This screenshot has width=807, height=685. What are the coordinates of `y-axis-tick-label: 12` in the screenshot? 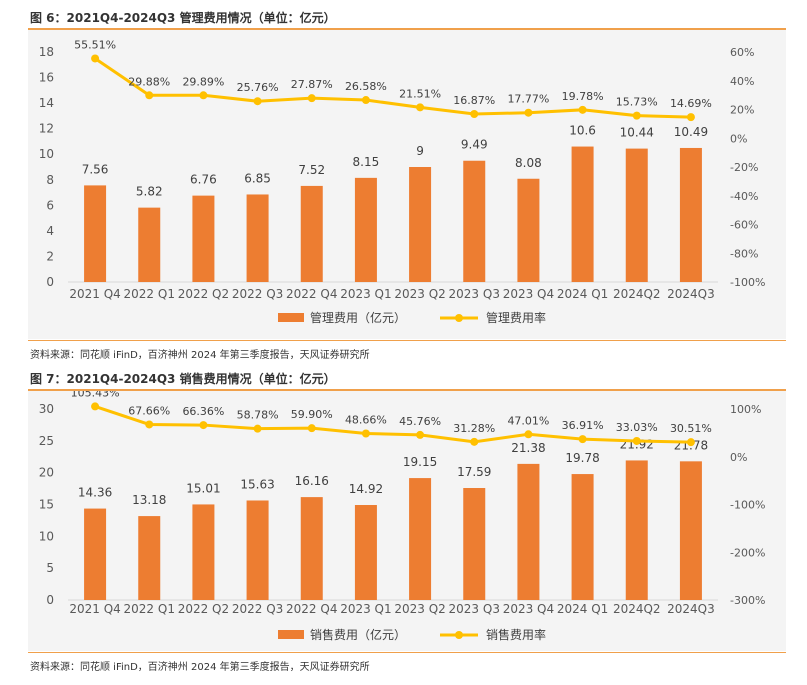 It's located at (46, 129).